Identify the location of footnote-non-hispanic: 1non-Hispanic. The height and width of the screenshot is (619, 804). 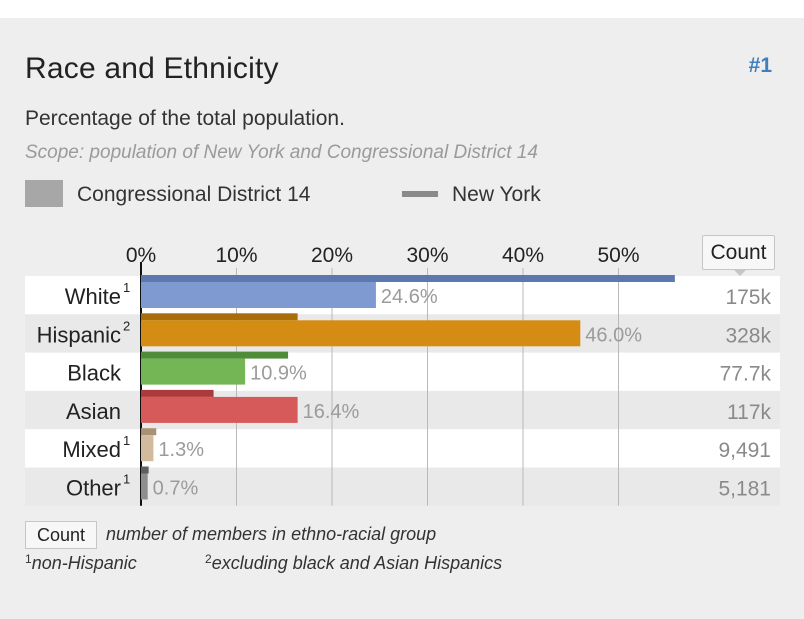
(81, 563).